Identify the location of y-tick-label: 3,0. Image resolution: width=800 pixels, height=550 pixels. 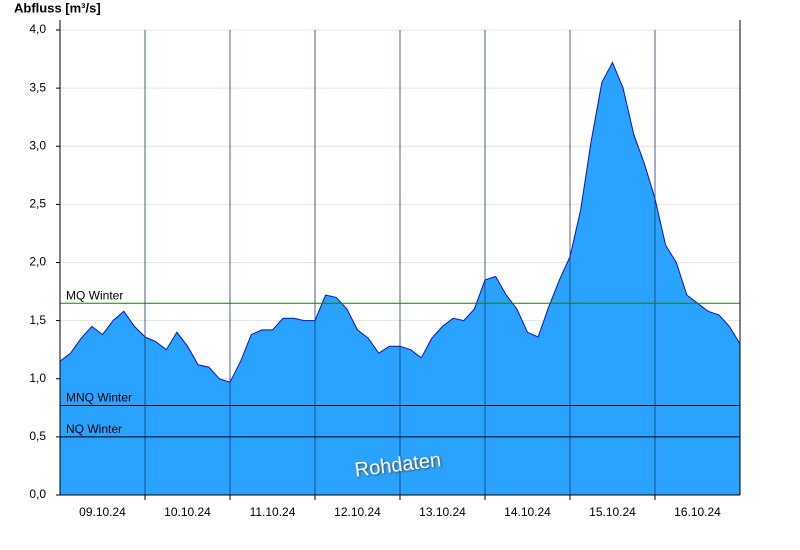
(37, 145).